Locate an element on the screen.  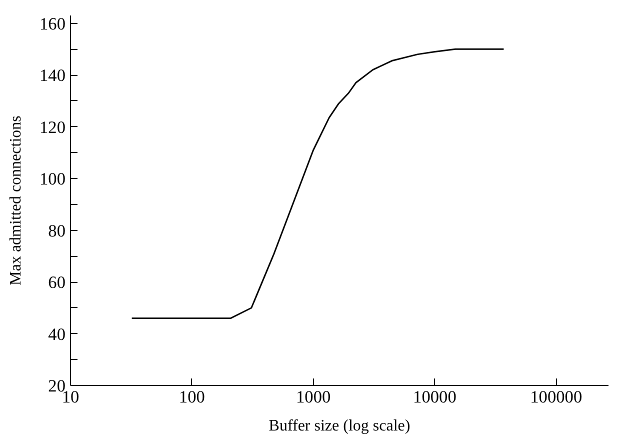
x-tick-label: 1000 is located at coordinates (313, 397).